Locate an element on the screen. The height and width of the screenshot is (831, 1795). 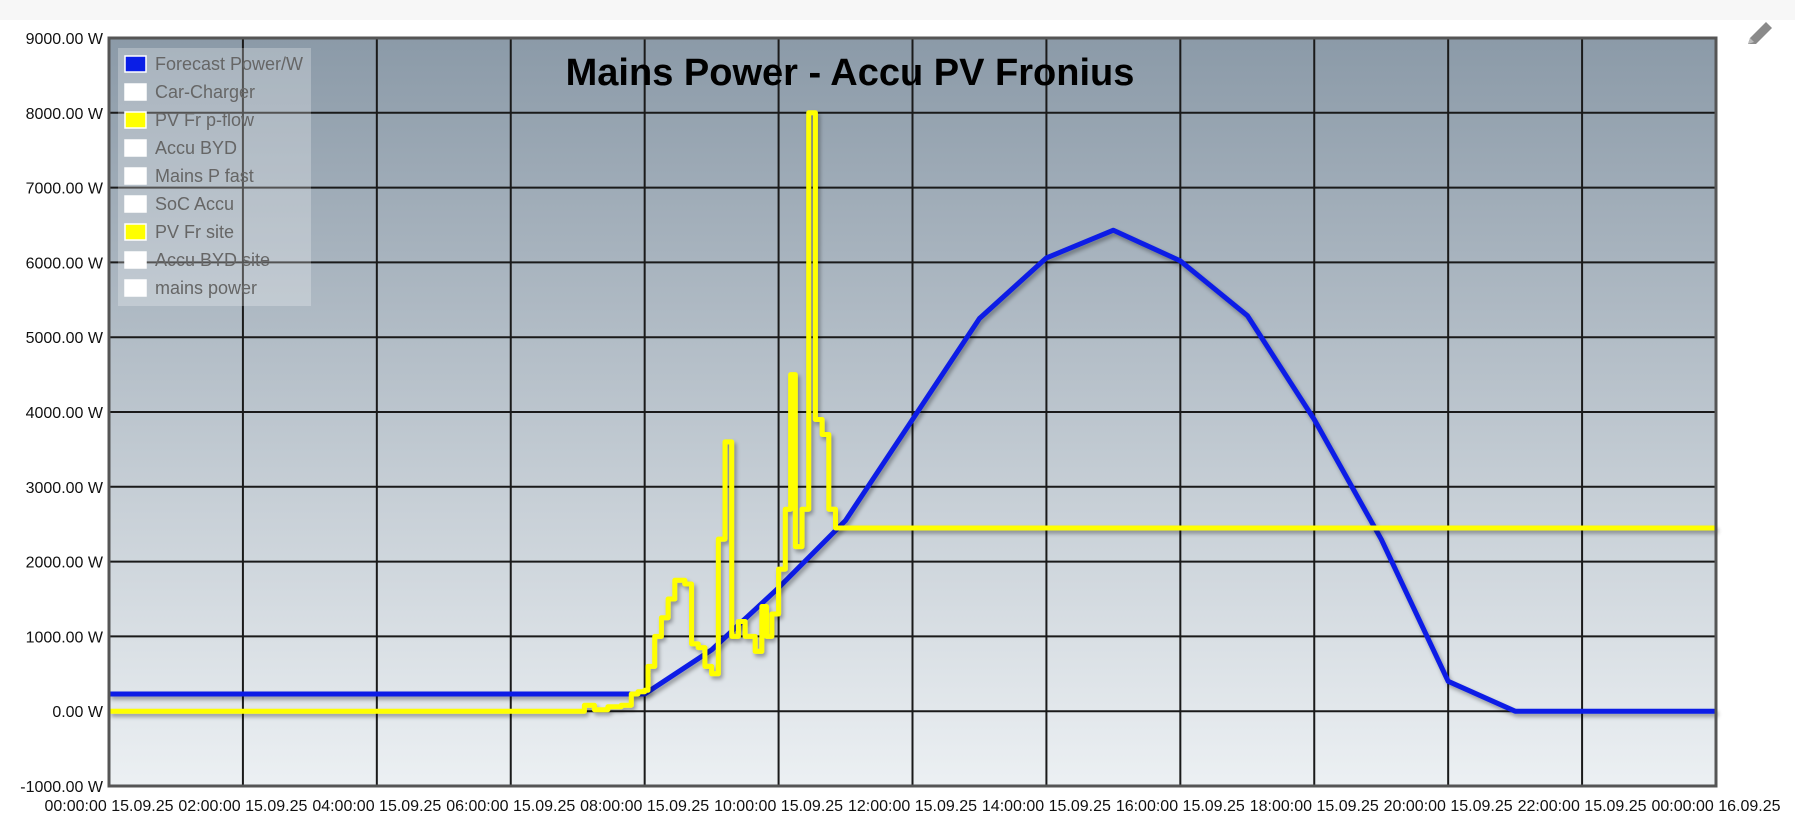
legend-label: PV Fr site is located at coordinates (194, 232).